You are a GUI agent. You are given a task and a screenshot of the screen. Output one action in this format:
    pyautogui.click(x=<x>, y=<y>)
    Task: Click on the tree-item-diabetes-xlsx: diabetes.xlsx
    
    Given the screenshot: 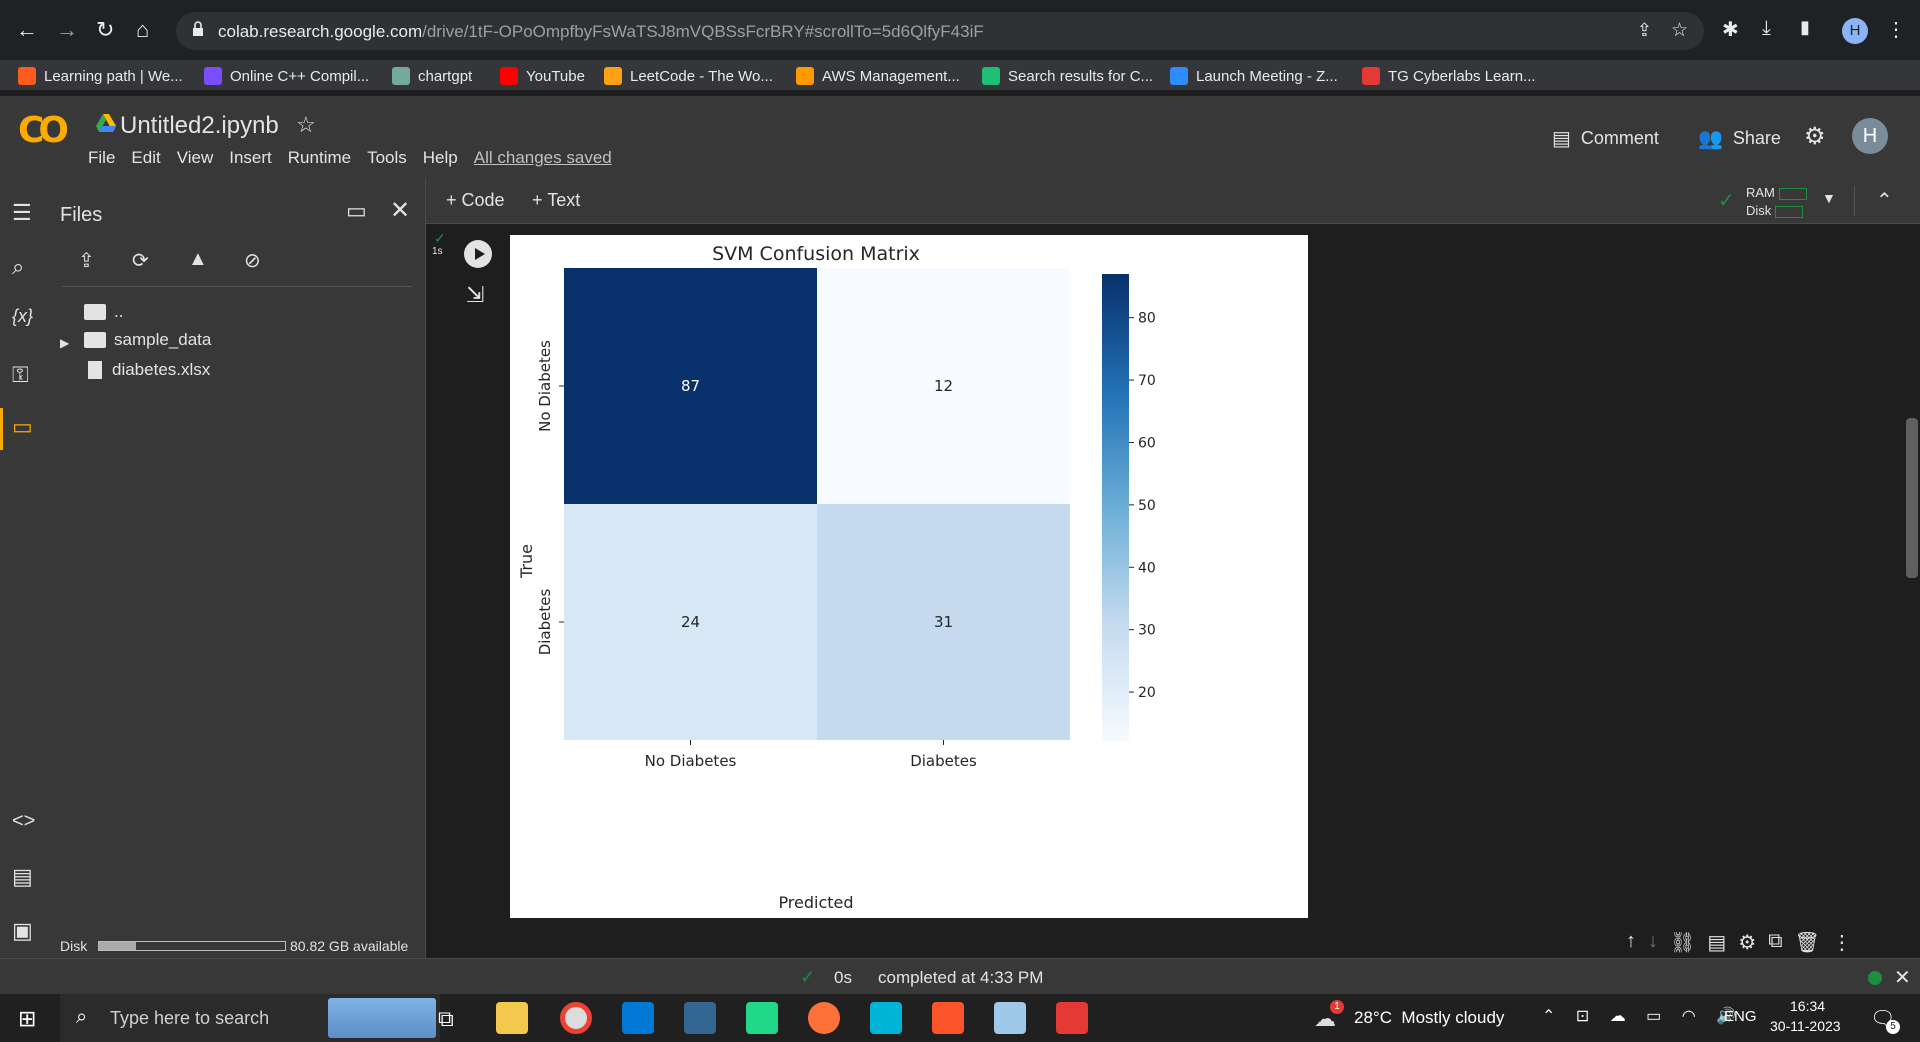 What is the action you would take?
    pyautogui.click(x=149, y=370)
    